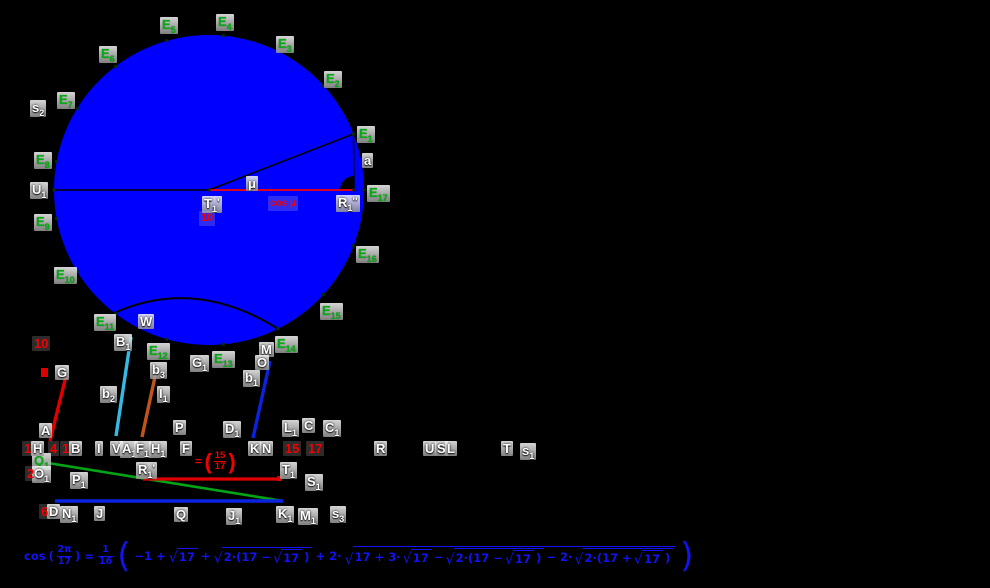  I want to click on label-E11: E11, so click(105, 323).